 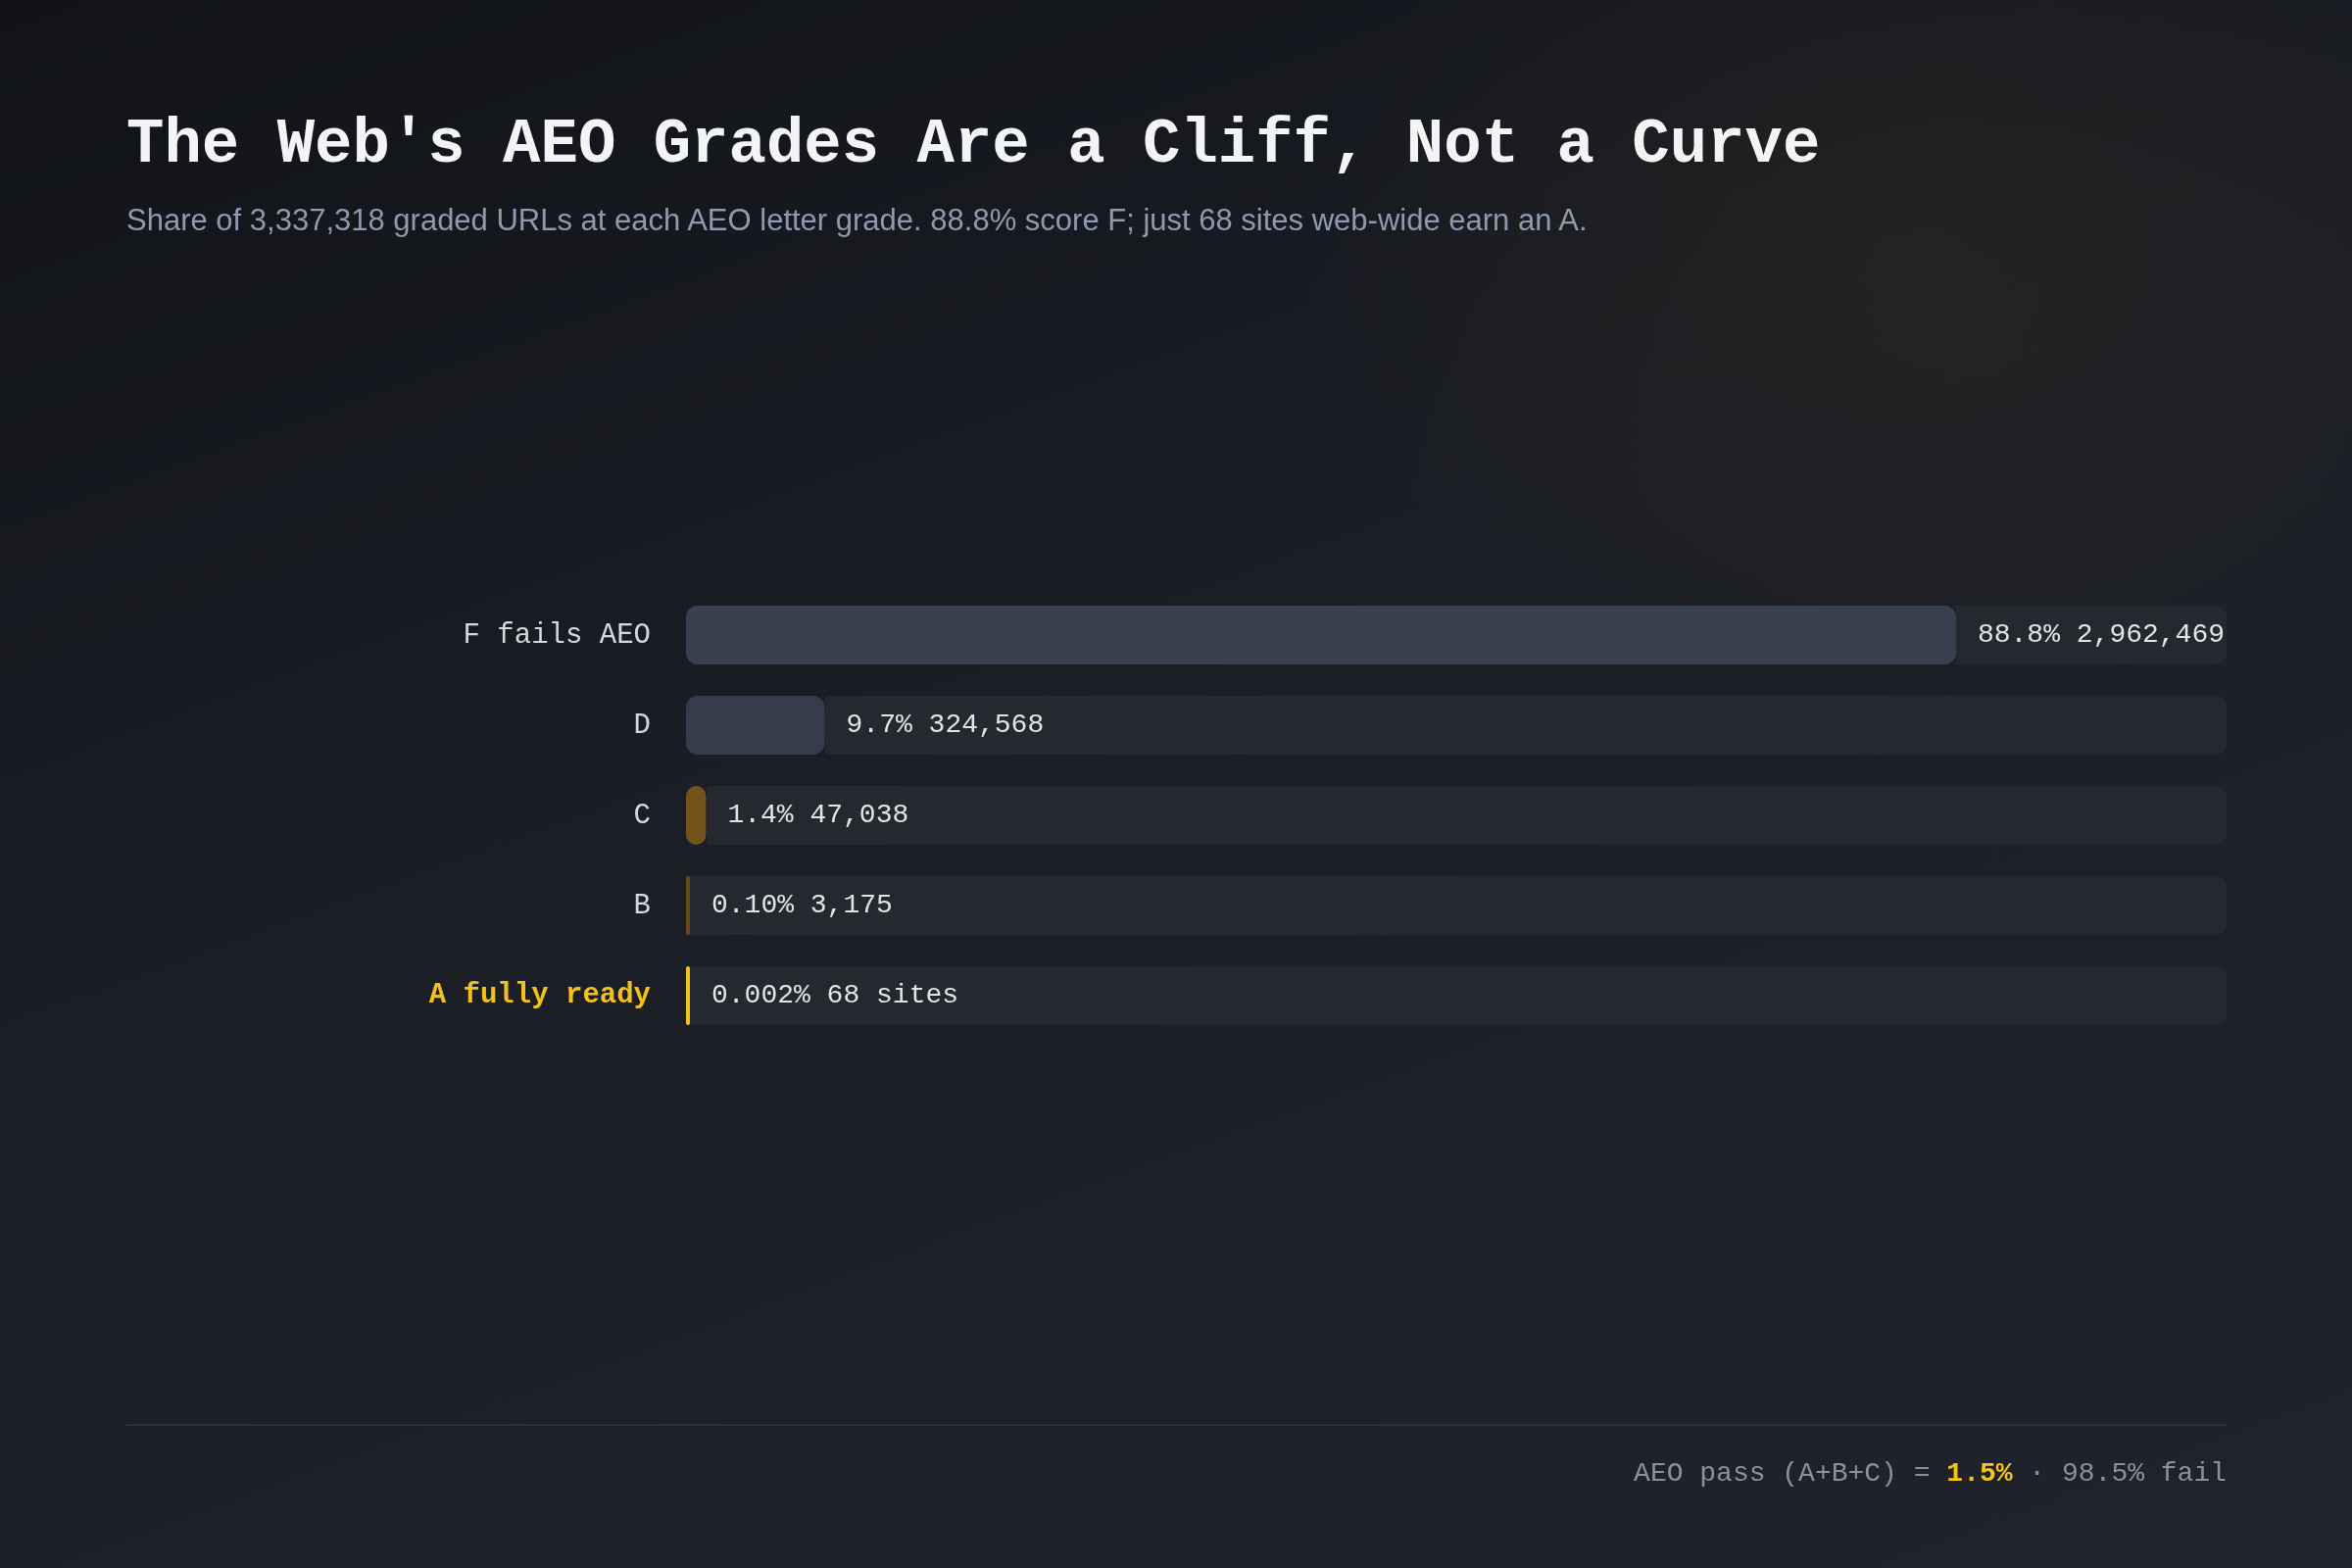 What do you see at coordinates (973, 145) in the screenshot?
I see `chart-title: The Web's AEO Grades Are a Cliff, Not a Curve` at bounding box center [973, 145].